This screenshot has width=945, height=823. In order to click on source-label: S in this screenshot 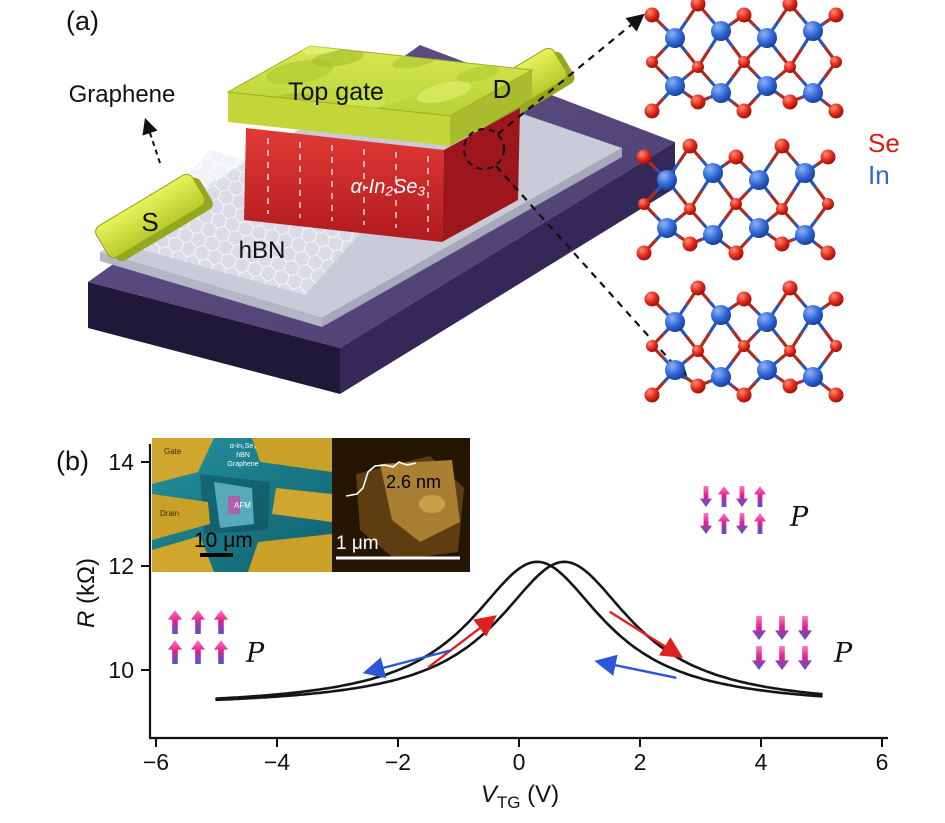, I will do `click(149, 222)`.